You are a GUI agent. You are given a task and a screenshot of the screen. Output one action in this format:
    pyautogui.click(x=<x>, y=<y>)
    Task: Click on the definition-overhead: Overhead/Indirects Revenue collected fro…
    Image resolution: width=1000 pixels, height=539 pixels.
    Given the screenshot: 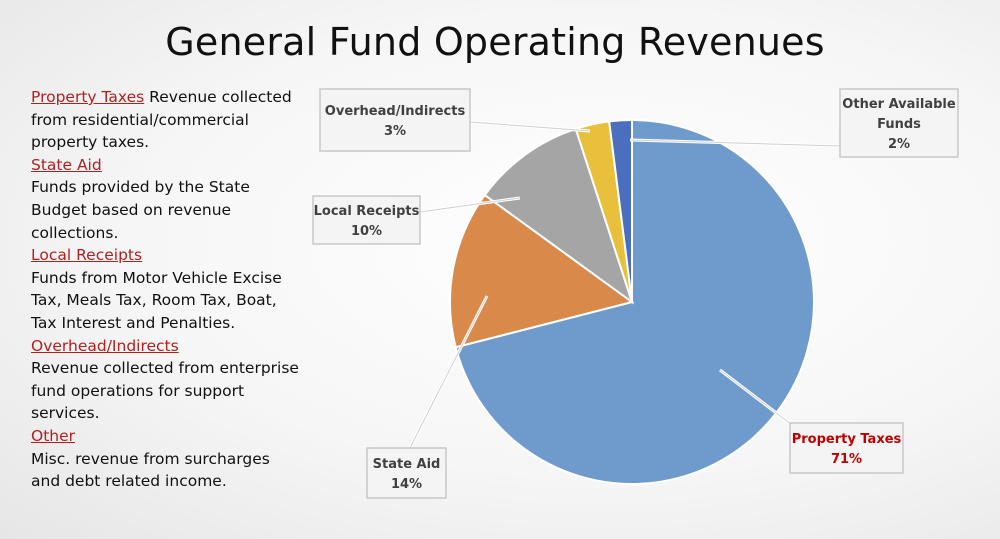 What is the action you would take?
    pyautogui.click(x=166, y=380)
    